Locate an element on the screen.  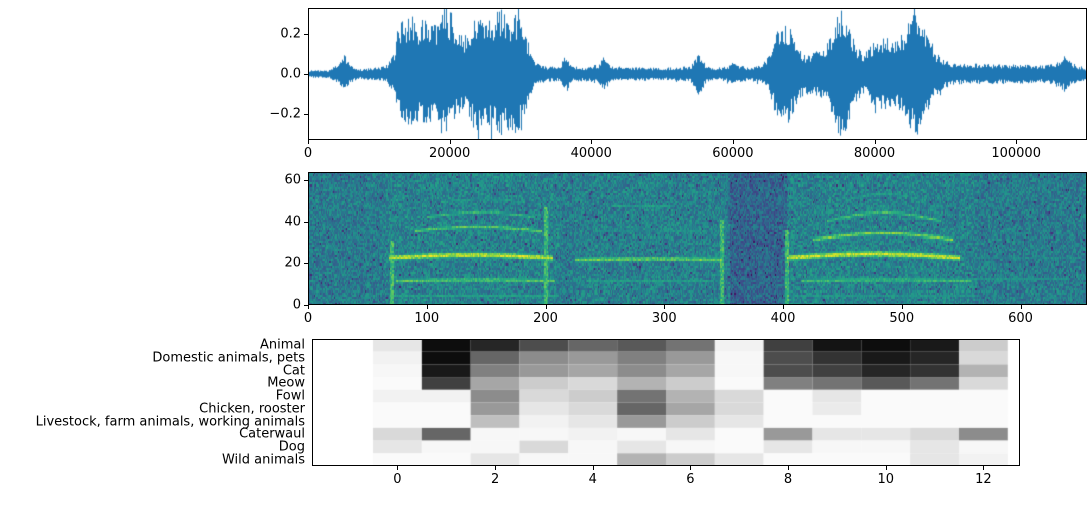
class-row-label: Chicken, rooster is located at coordinates (252, 409).